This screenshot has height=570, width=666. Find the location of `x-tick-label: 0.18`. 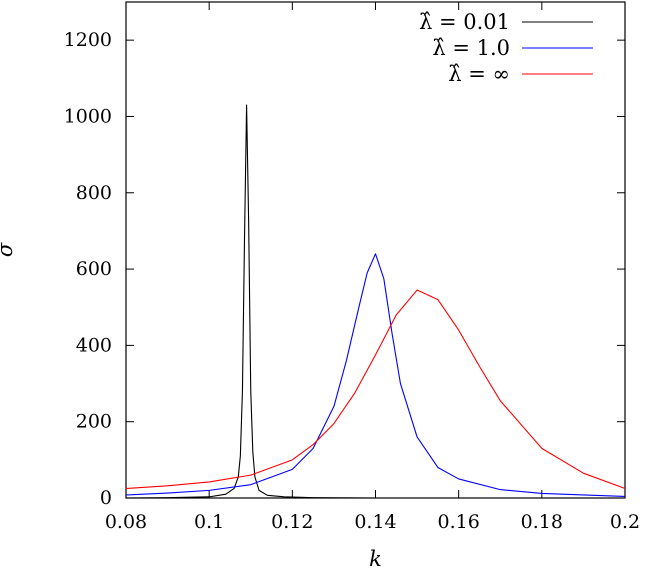

x-tick-label: 0.18 is located at coordinates (542, 522).